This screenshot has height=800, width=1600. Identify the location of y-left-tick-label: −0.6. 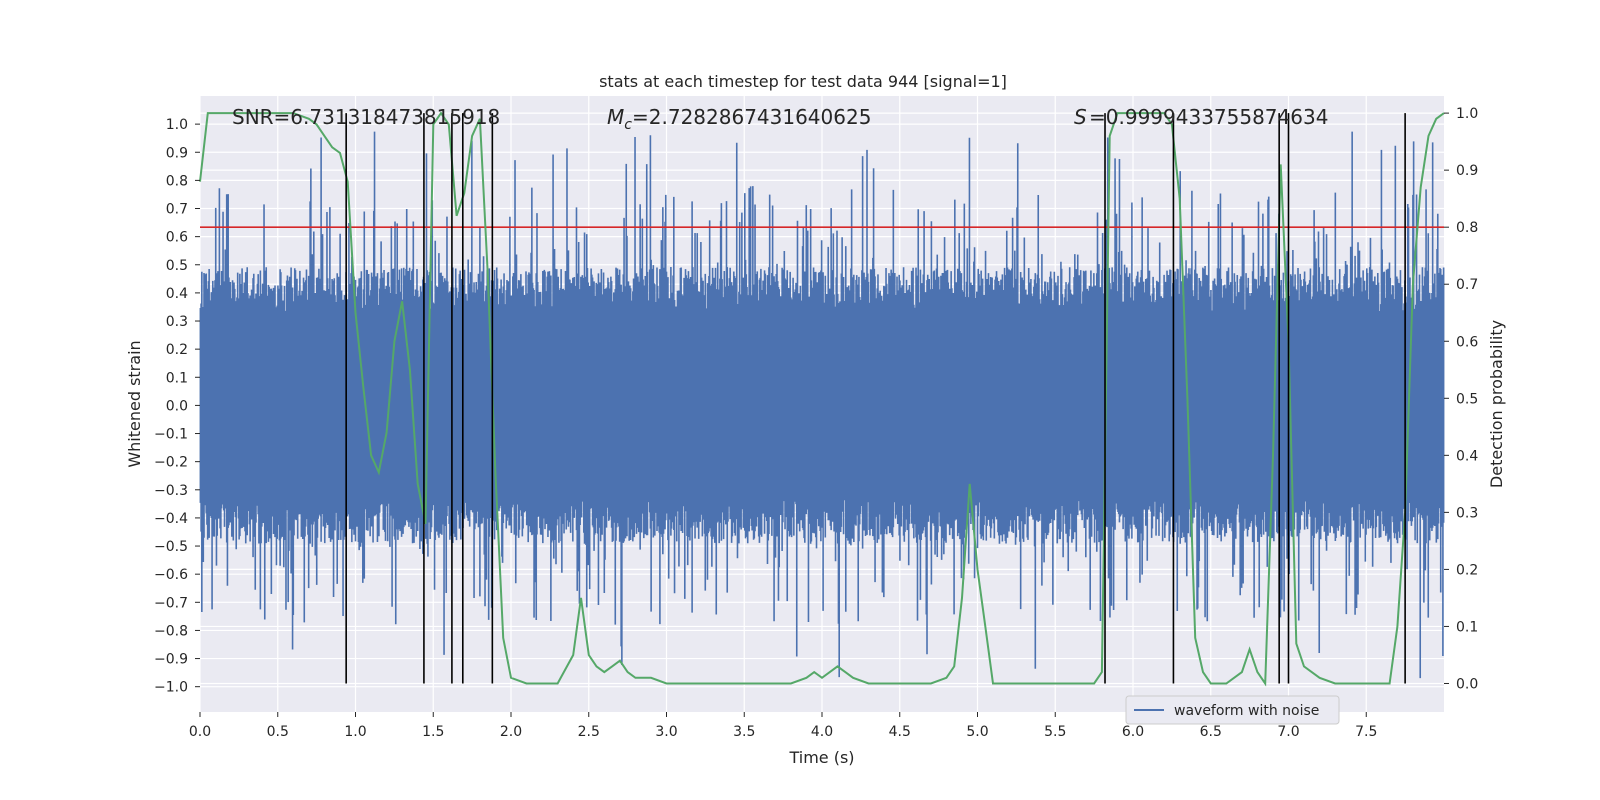
(171, 575).